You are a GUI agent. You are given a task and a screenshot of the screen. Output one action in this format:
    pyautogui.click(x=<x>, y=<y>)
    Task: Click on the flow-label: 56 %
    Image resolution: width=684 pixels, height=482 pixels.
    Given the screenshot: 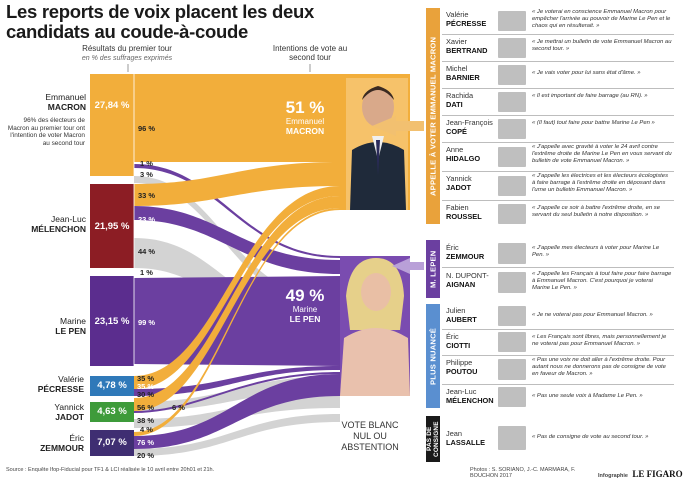 What is the action you would take?
    pyautogui.click(x=145, y=407)
    